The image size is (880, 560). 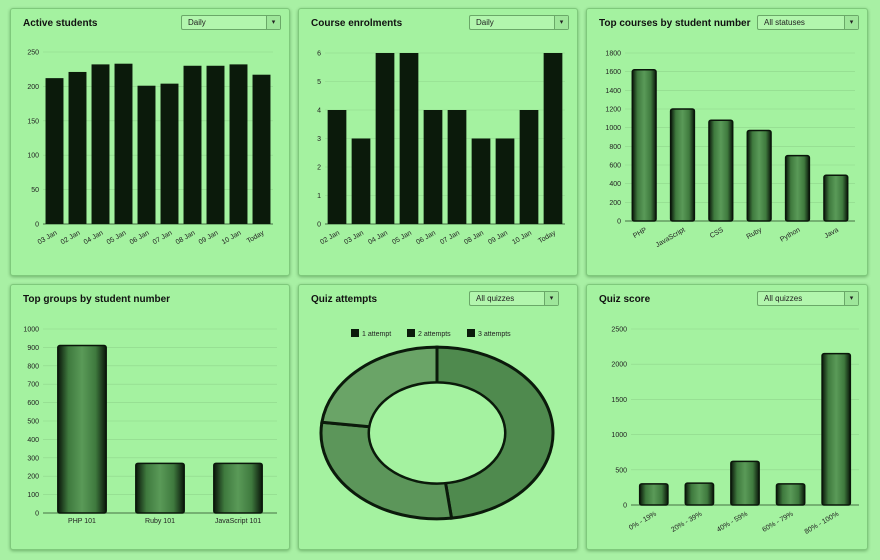 I want to click on y-tick-label: 1200, so click(x=613, y=110).